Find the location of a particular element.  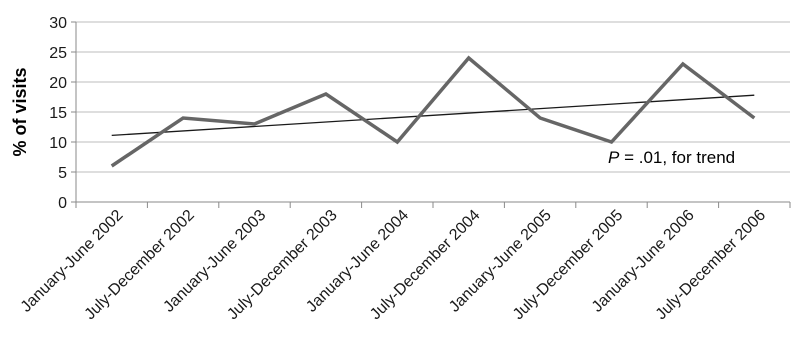

y-tick-labels: 0 5 10 15 20 25 30 is located at coordinates (58, 113).